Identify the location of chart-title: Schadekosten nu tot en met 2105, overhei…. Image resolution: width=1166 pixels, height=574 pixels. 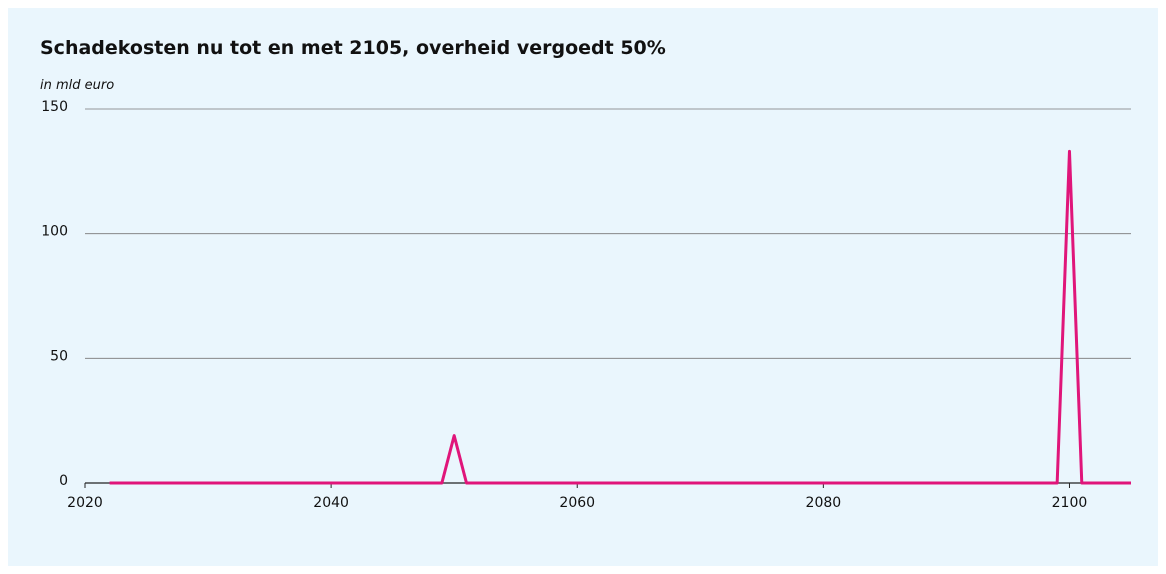
(353, 48).